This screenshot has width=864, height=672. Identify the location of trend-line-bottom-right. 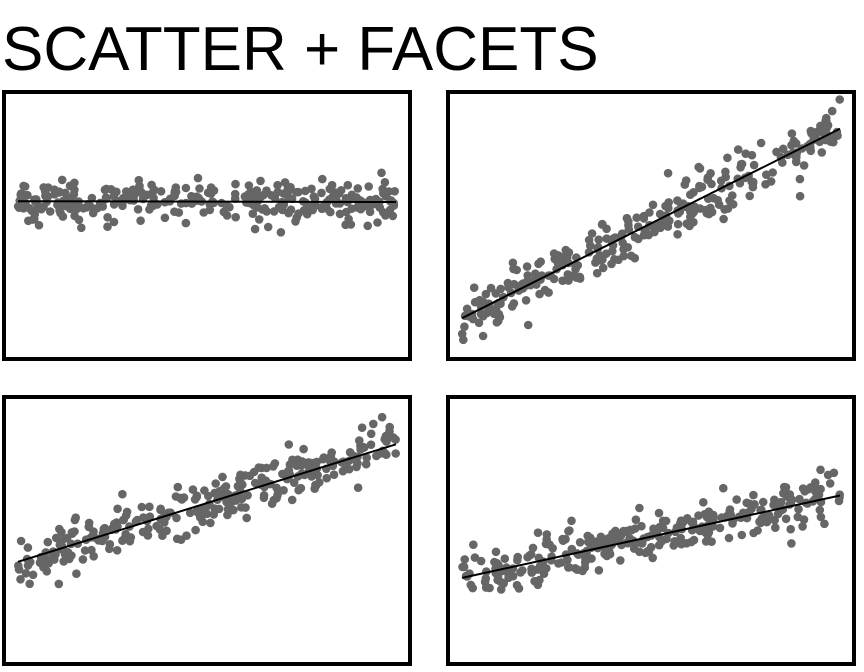
(651, 536).